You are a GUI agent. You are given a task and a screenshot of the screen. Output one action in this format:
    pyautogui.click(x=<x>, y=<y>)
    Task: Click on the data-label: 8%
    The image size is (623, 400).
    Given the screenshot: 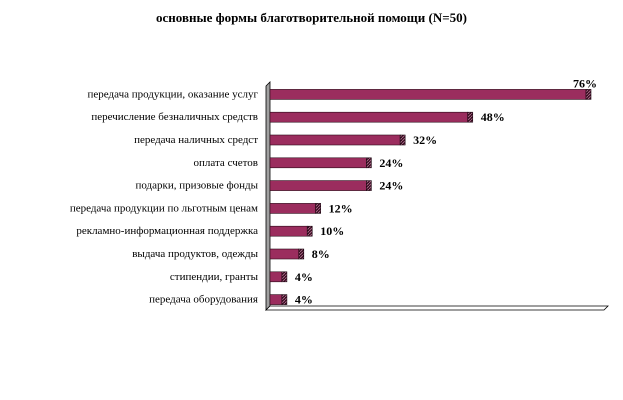 What is the action you would take?
    pyautogui.click(x=321, y=254)
    